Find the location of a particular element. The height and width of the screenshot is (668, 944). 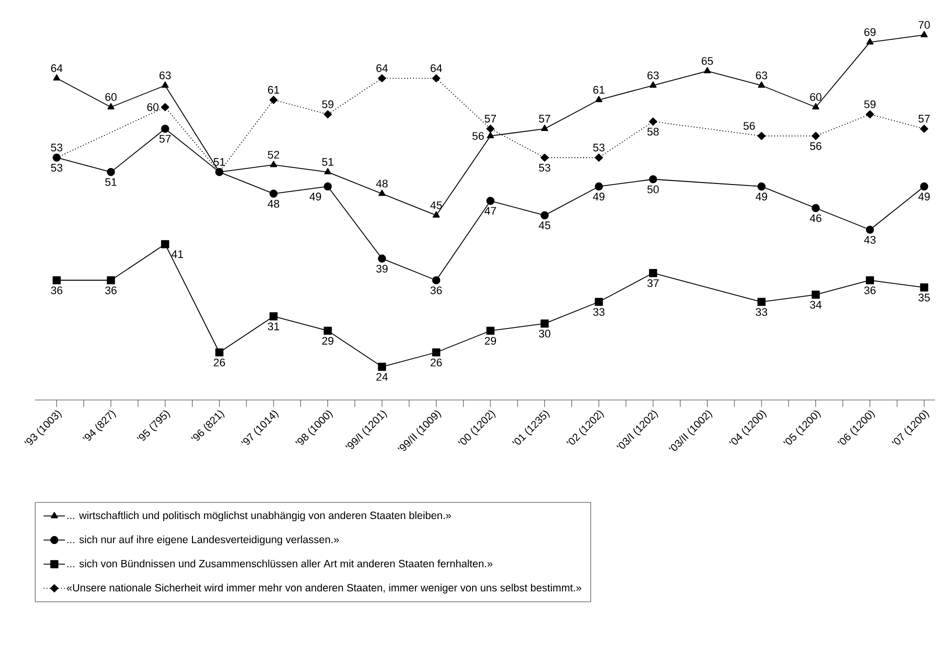

data-label: 37 is located at coordinates (653, 283).